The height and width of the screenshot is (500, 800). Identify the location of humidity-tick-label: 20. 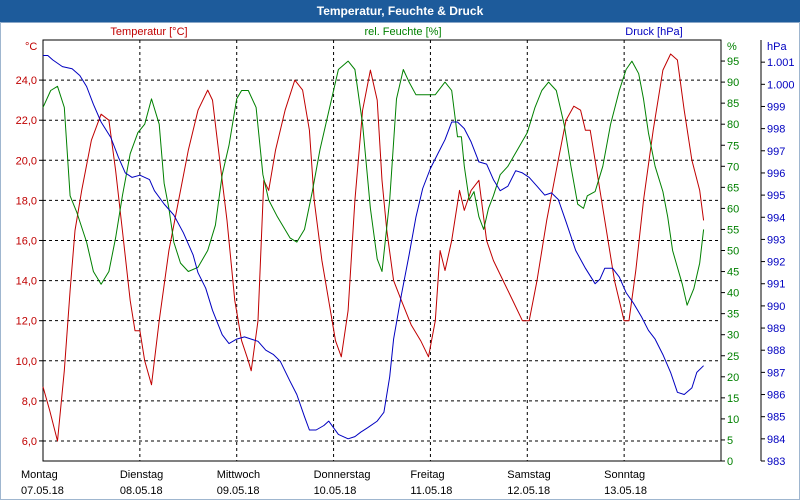
(733, 378).